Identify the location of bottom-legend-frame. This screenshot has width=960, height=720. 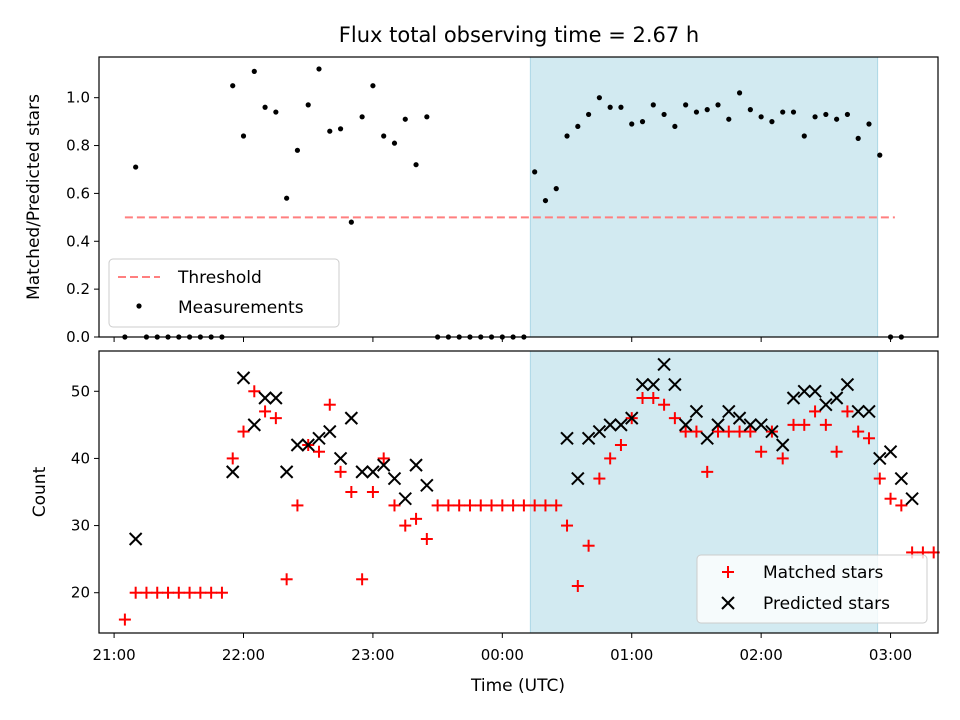
(812, 589).